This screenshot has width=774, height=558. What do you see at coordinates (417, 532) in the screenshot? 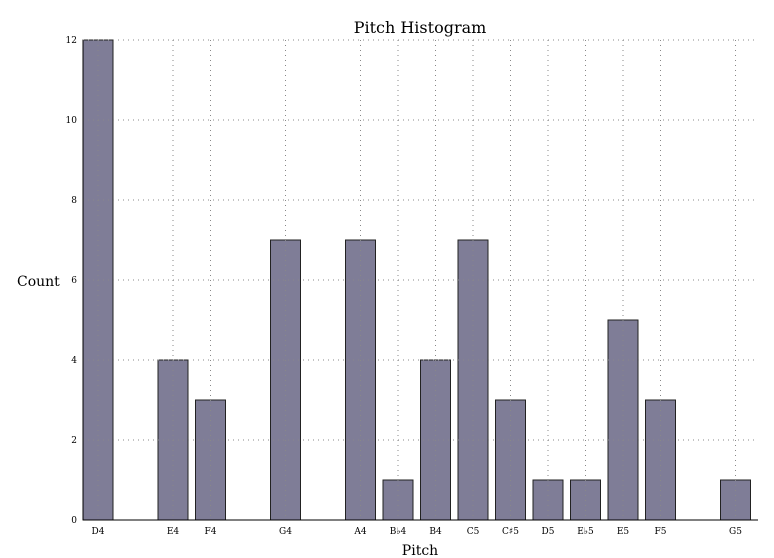
I see `x-tick-labels: D4 E4 F4 G4 A4 B♭4 B4 C5 C♯5 D5 E♭5 E5 F5 G5` at bounding box center [417, 532].